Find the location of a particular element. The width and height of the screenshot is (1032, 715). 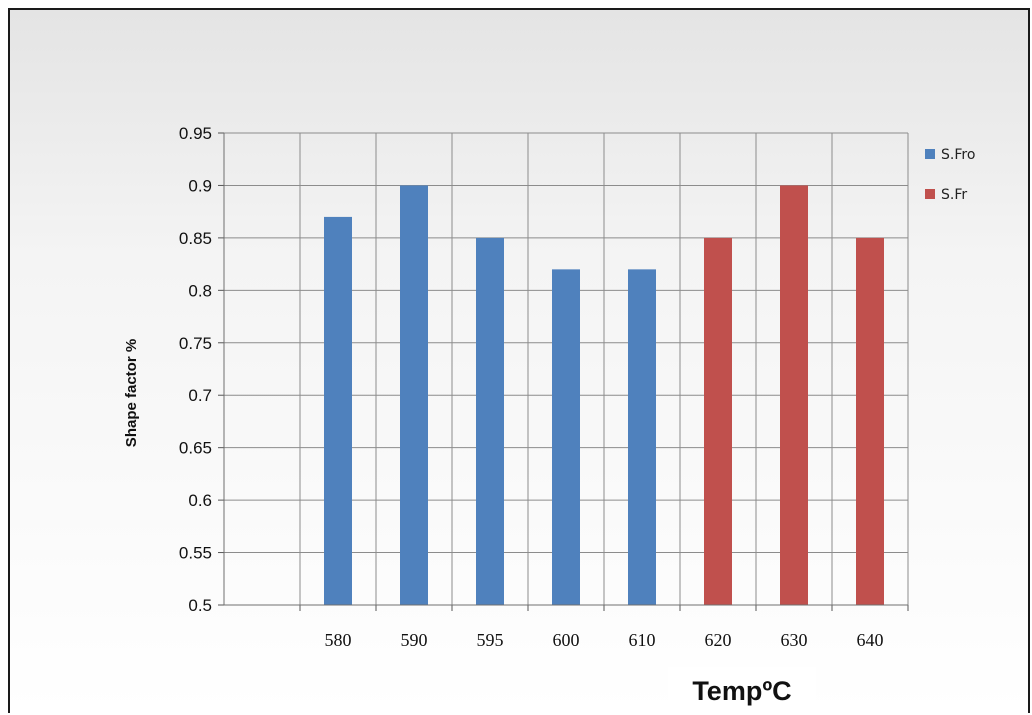

y-tick-label: 0.5 is located at coordinates (200, 605).